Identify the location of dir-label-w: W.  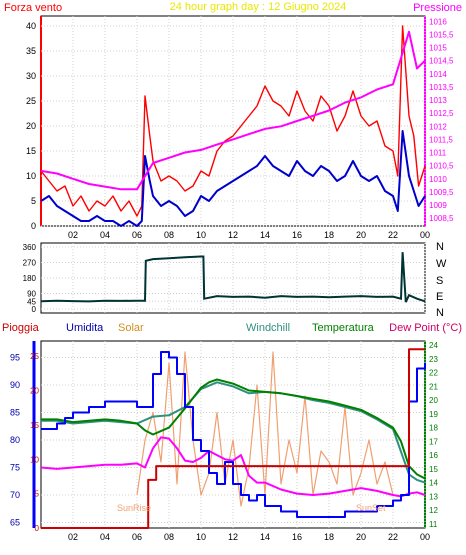
(441, 264).